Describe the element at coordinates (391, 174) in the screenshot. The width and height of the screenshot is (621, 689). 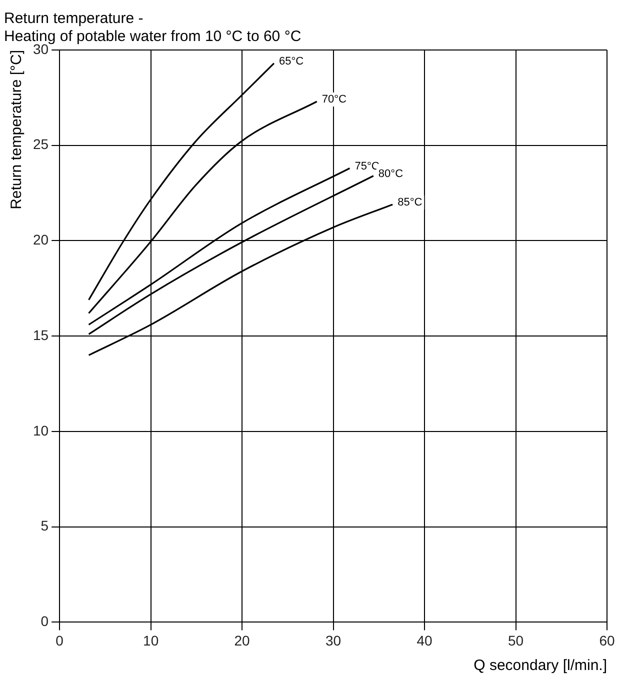
I see `series-label: 80°C` at that location.